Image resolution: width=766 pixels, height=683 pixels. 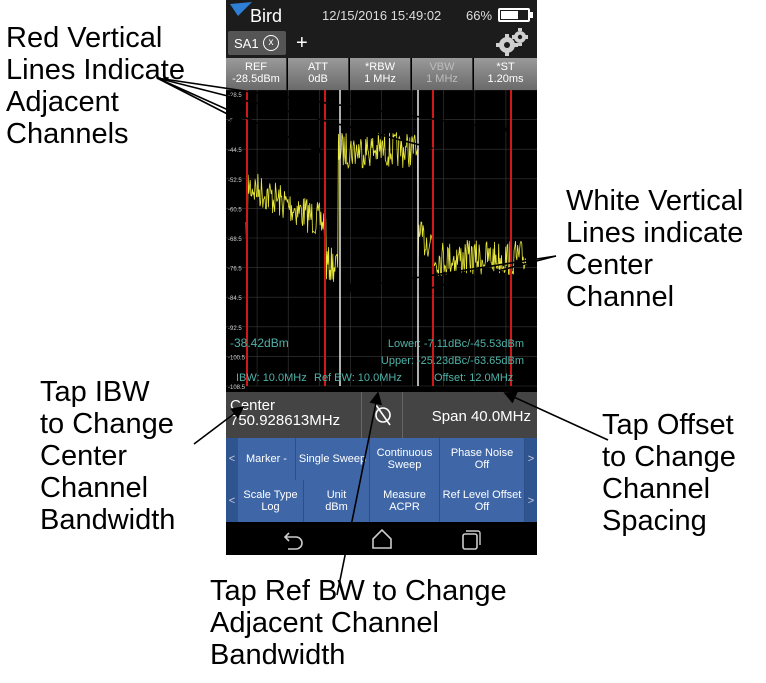 What do you see at coordinates (382, 15) in the screenshot?
I see `datetime: 12/15/2016 15:49:02` at bounding box center [382, 15].